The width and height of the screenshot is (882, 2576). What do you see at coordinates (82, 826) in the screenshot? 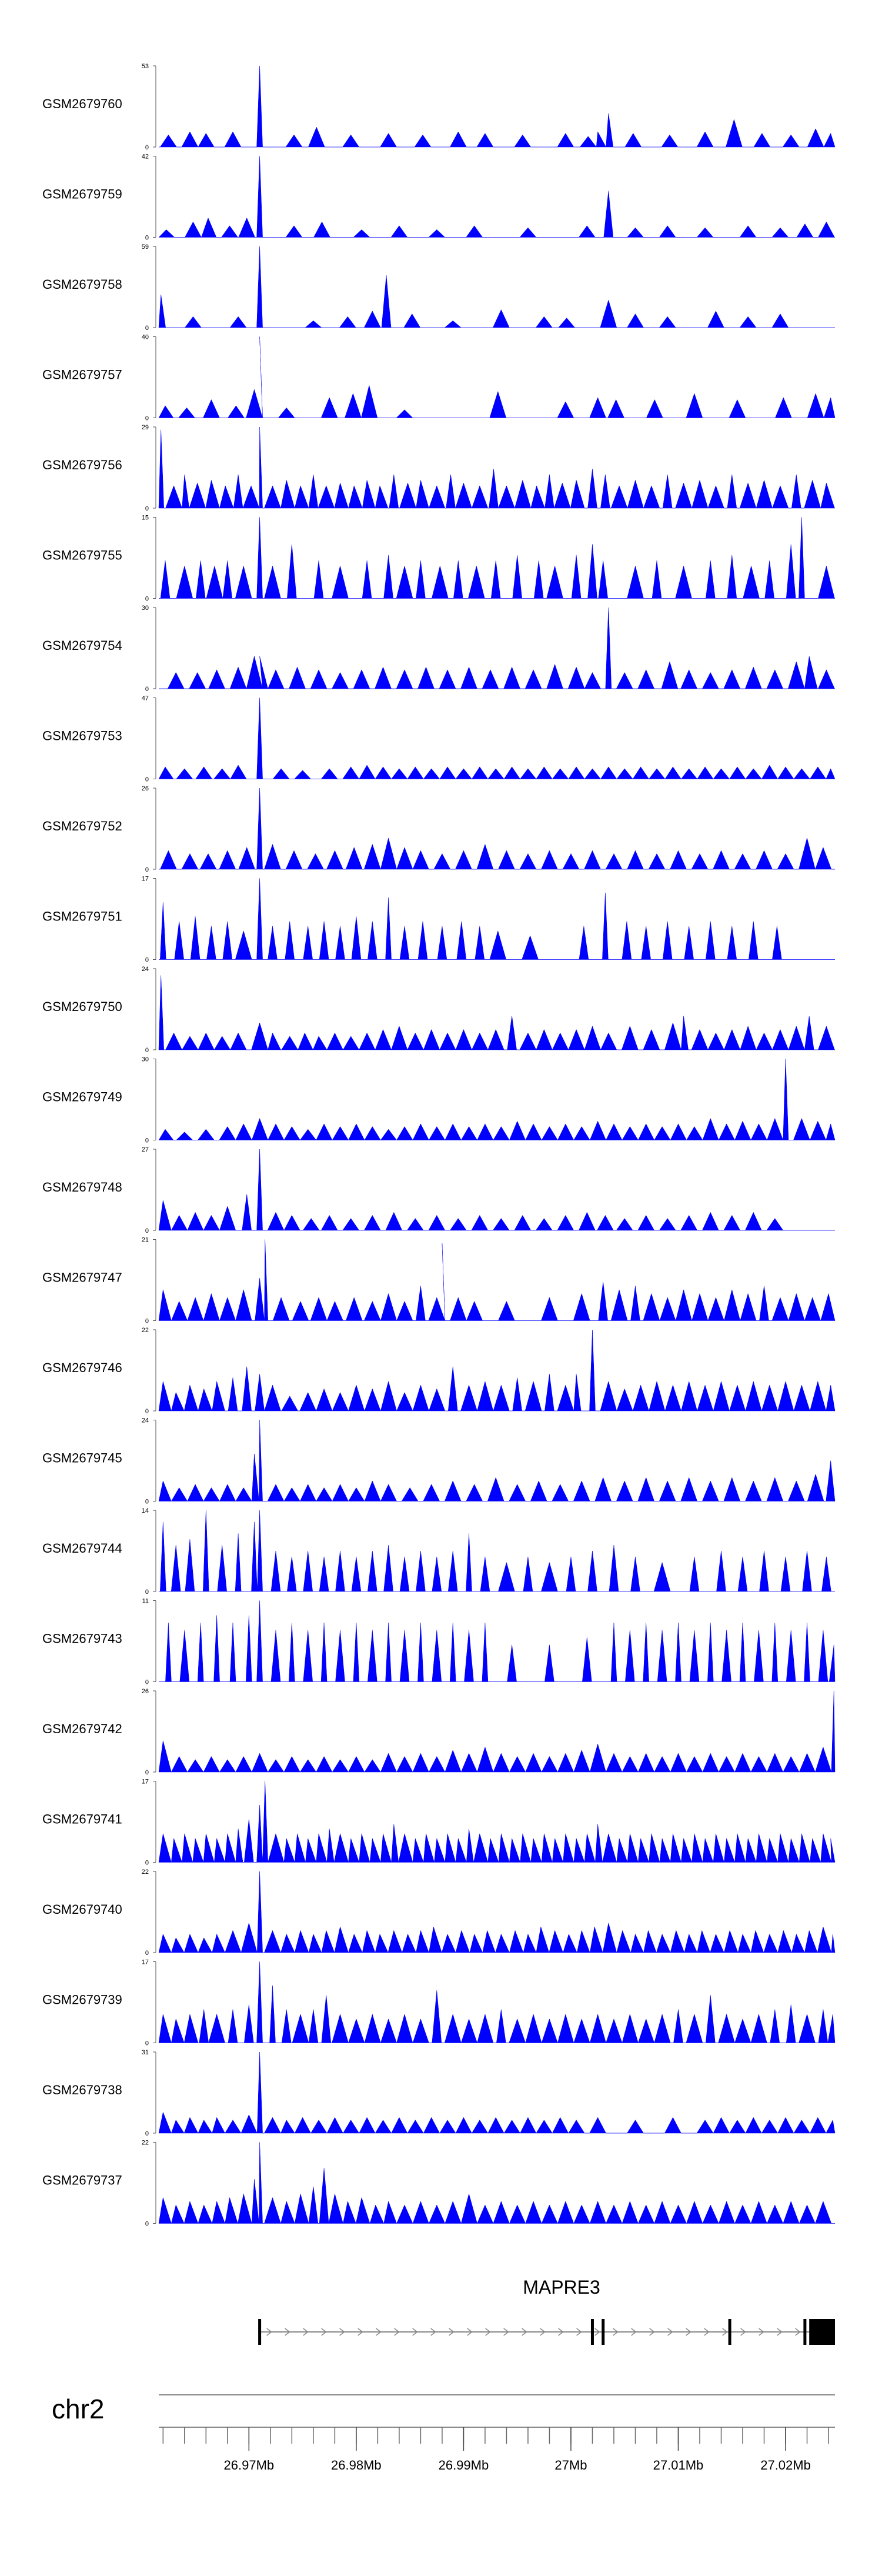
I see `track-label: GSM2679752` at bounding box center [82, 826].